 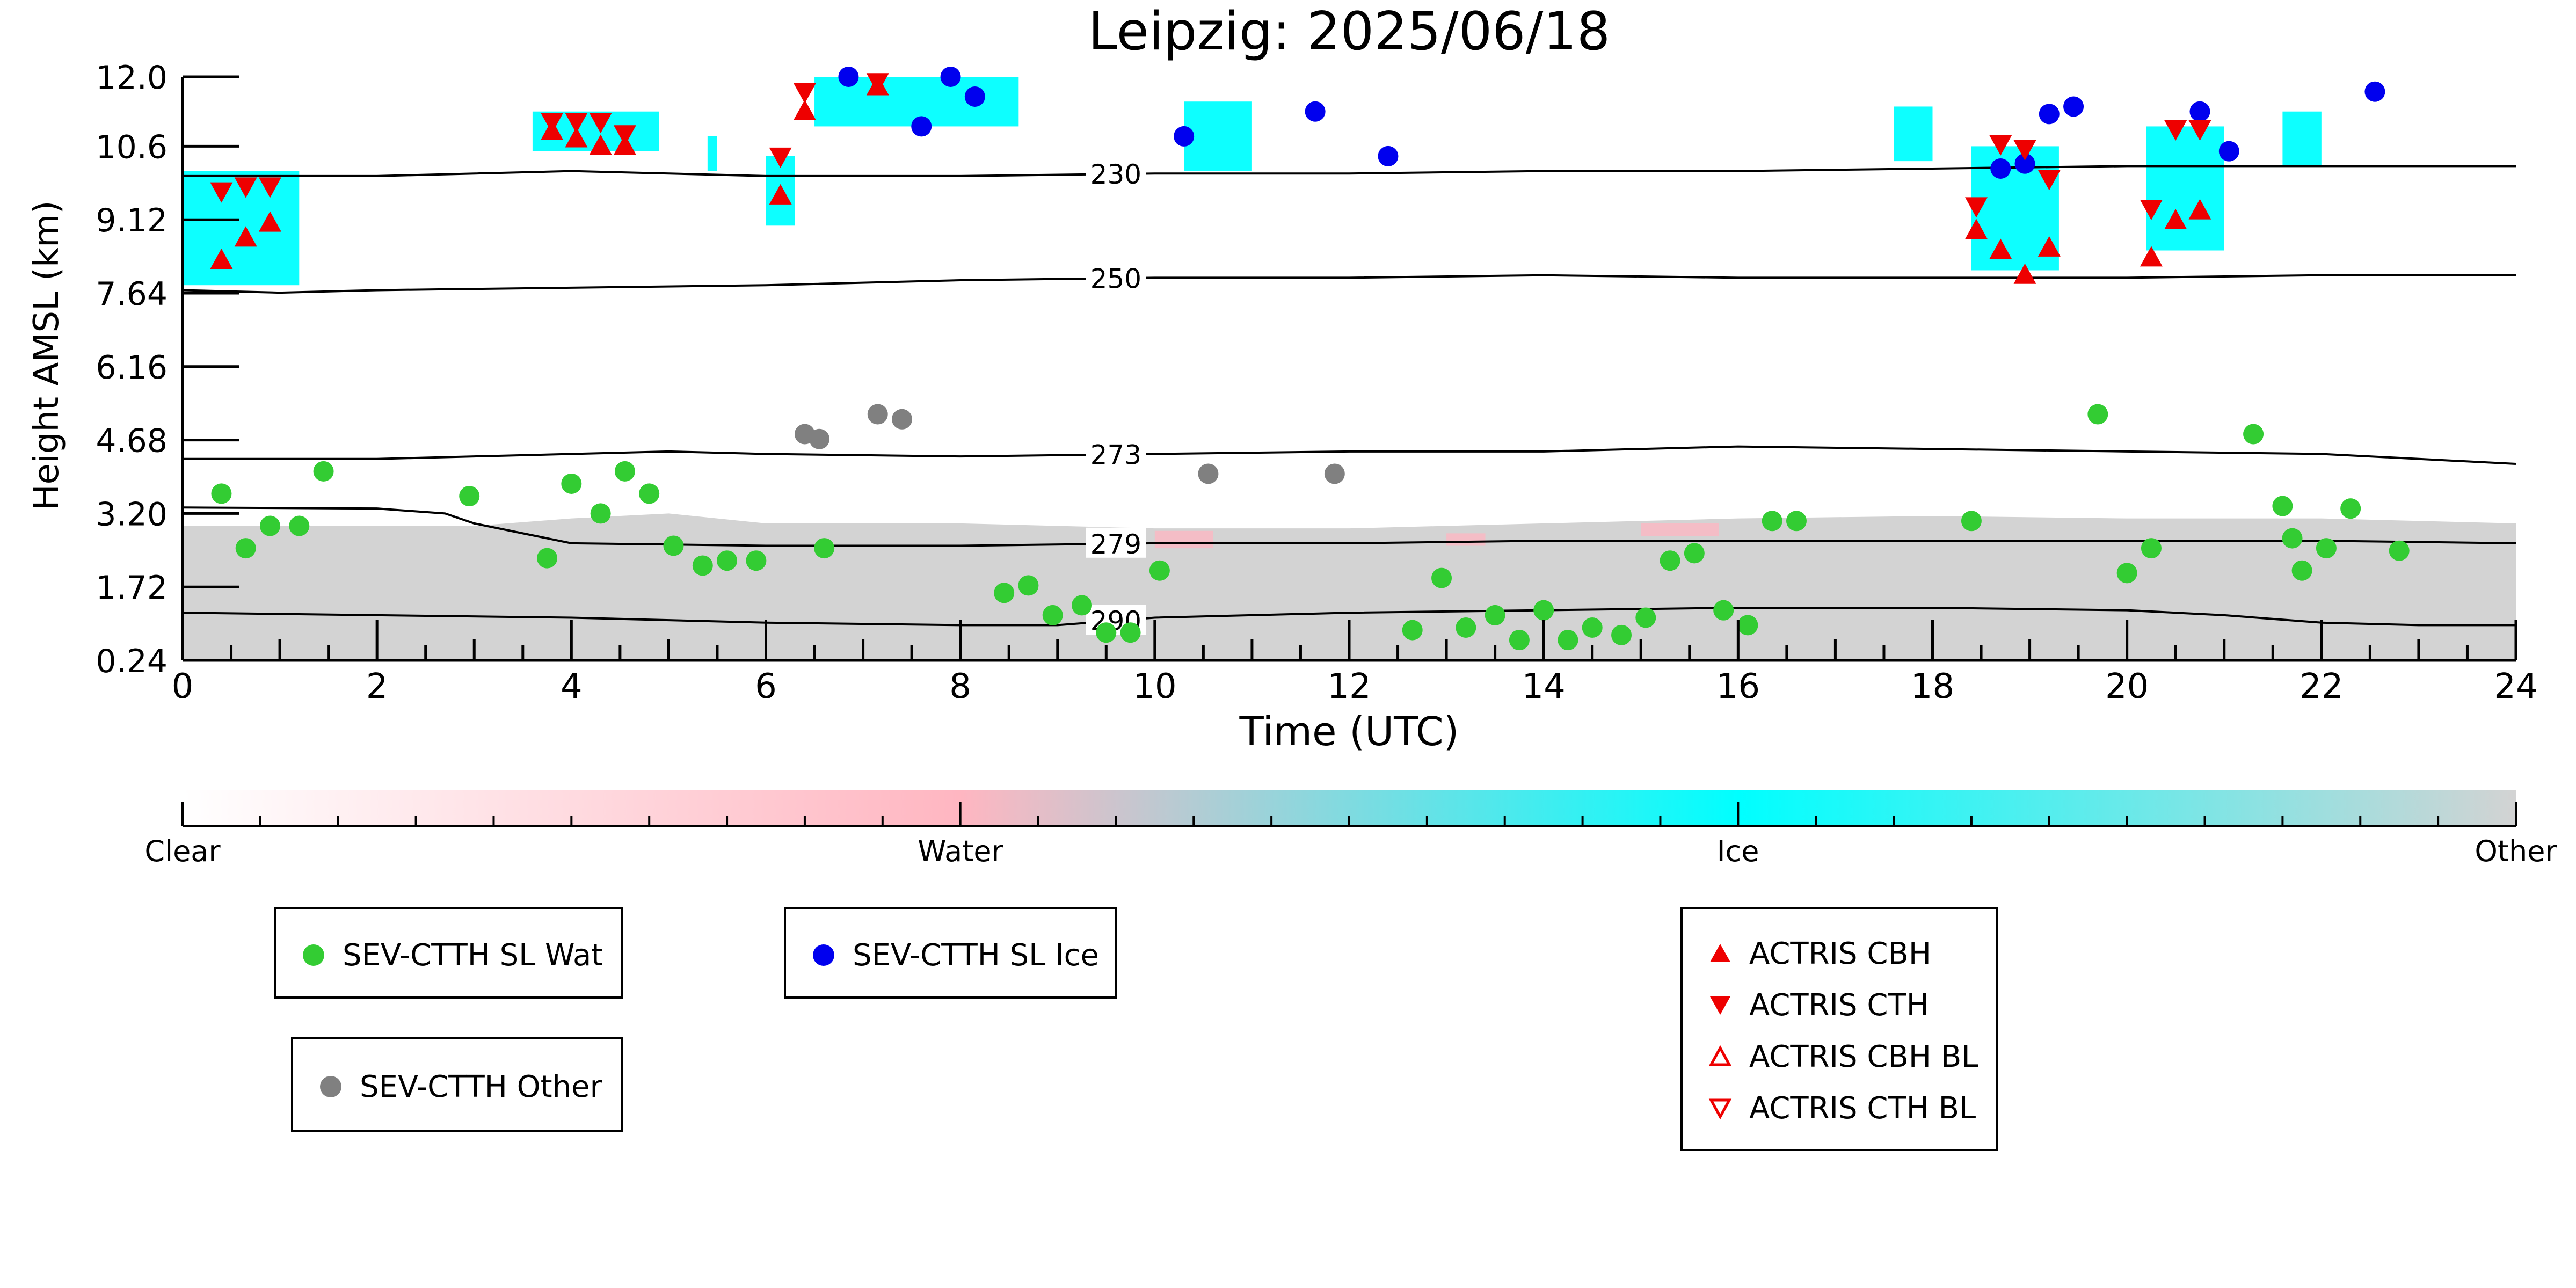 I want to click on x-tick-label: 6, so click(x=766, y=687).